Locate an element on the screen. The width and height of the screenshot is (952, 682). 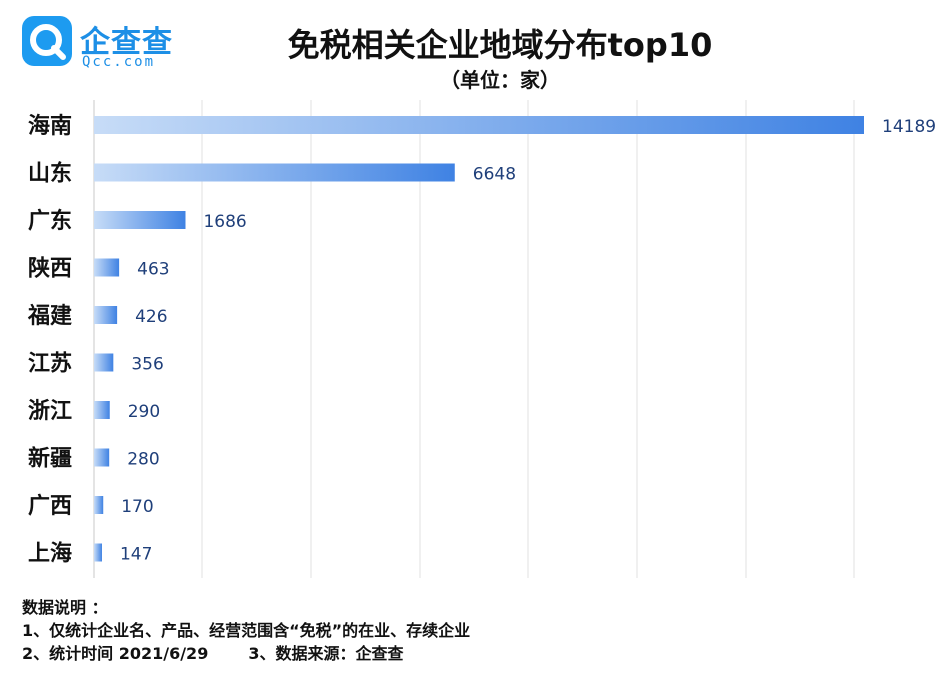
value-label: 14189 is located at coordinates (909, 127).